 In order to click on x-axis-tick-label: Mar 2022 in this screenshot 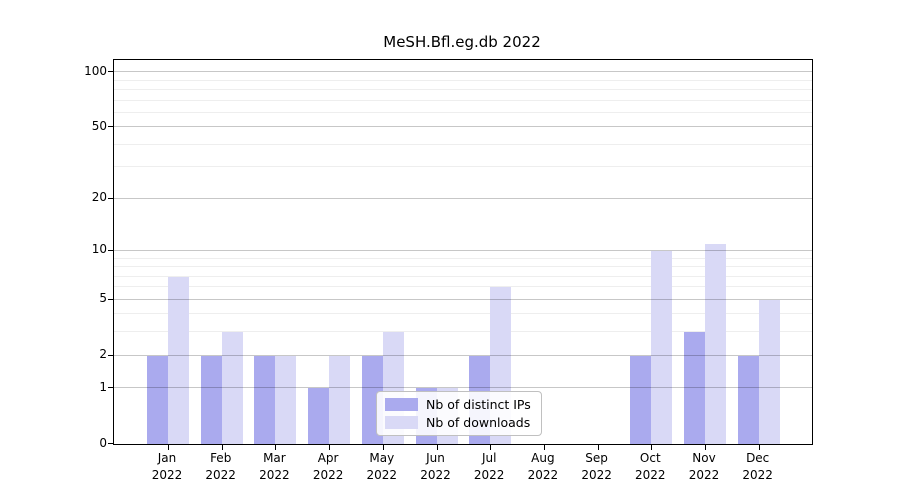, I will do `click(274, 467)`.